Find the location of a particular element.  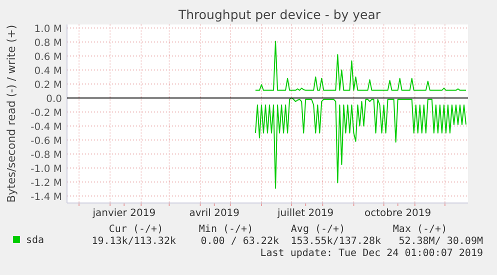

y-tick-label: -0.8 M is located at coordinates (46, 155).